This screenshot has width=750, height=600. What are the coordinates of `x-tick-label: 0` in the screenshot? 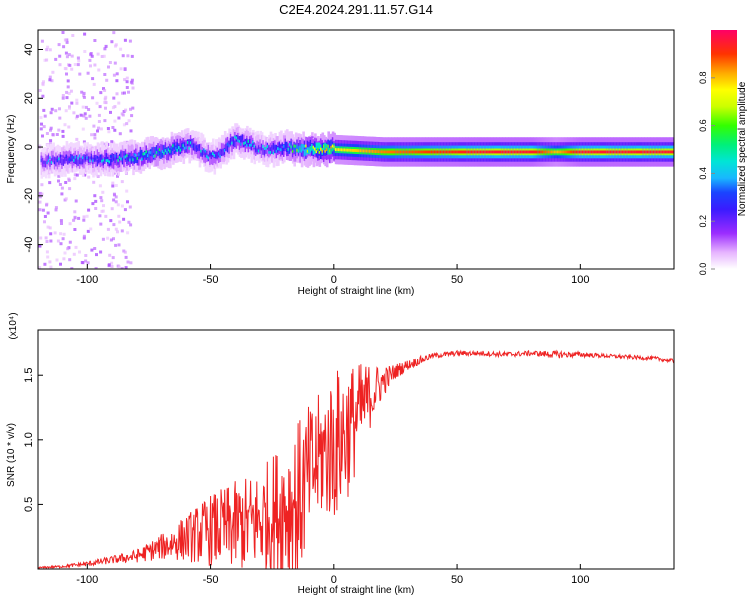 It's located at (334, 280).